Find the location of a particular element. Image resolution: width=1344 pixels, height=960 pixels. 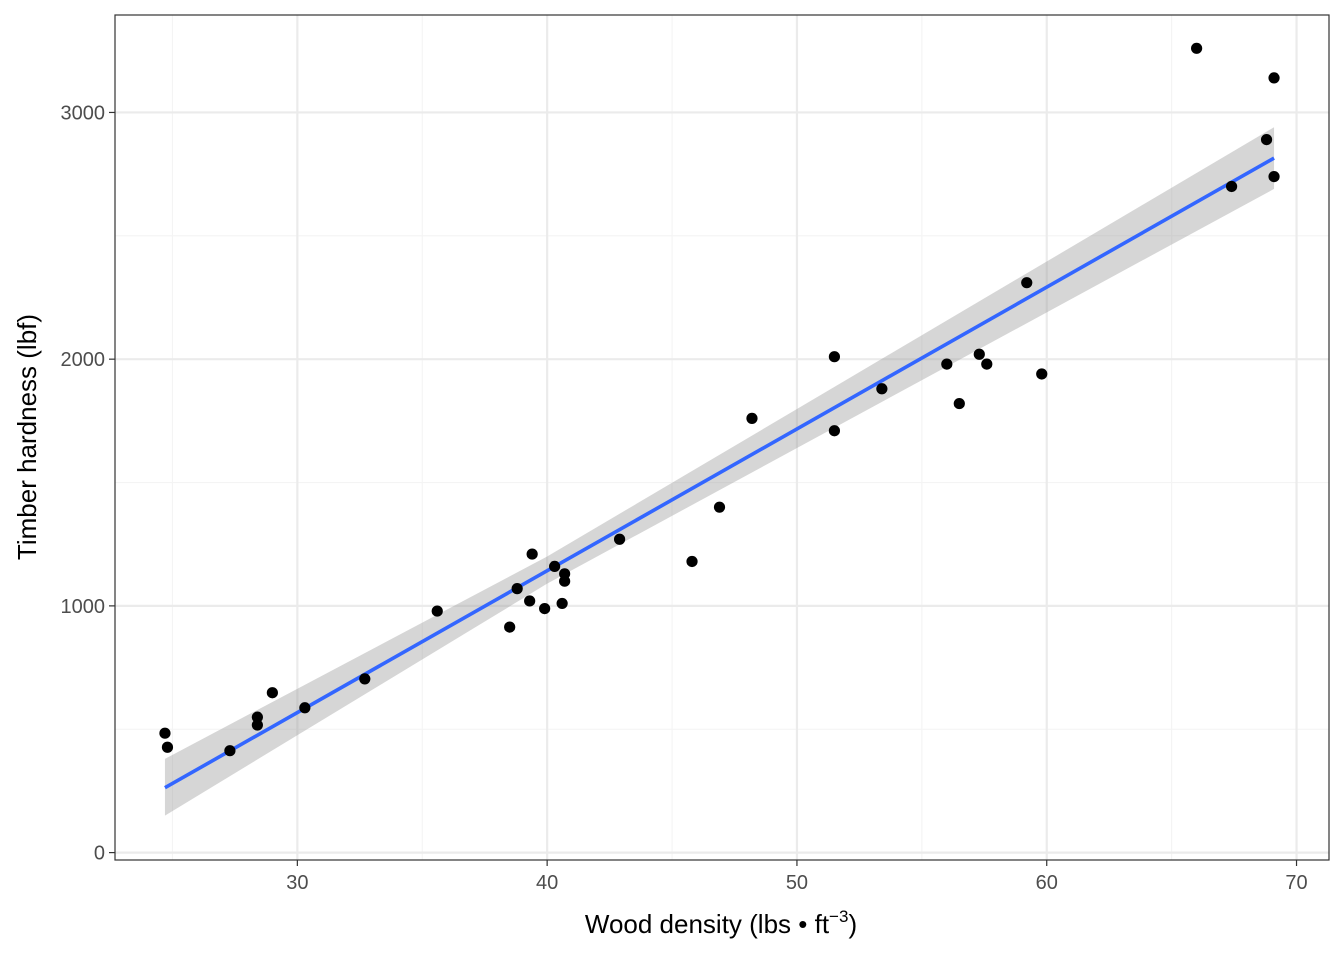

x-axis-title-superscript: −3 is located at coordinates (838, 916).